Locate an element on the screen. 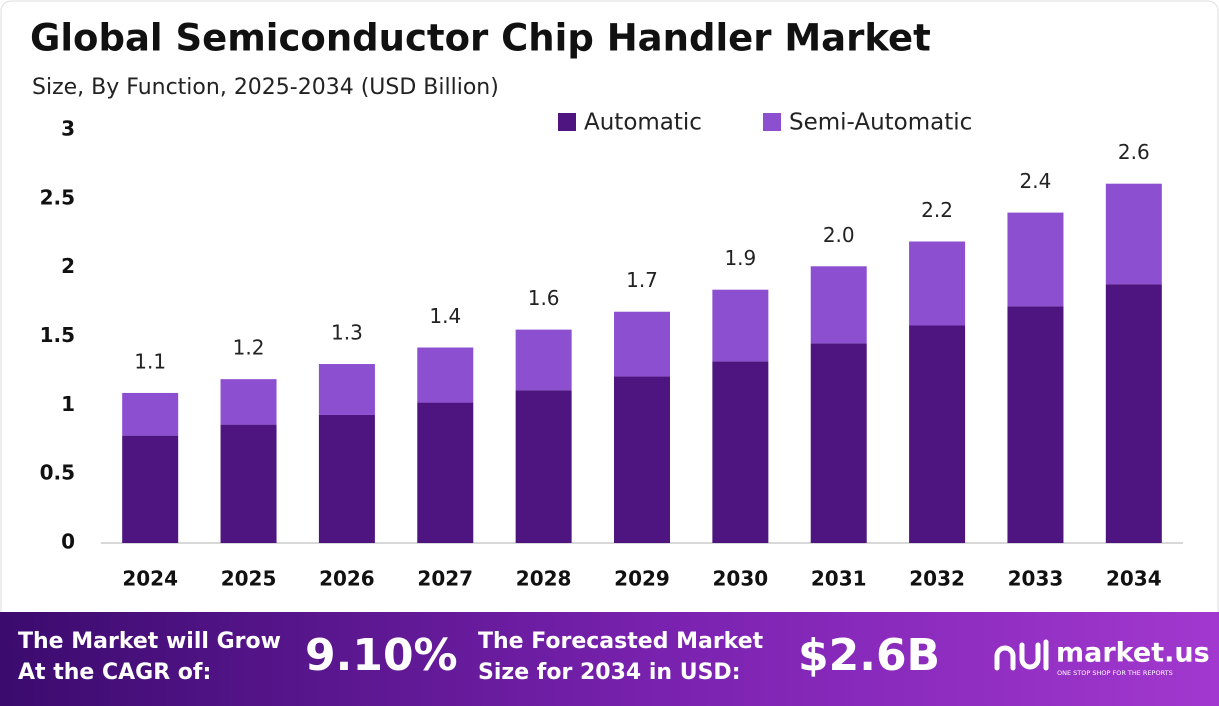 The width and height of the screenshot is (1219, 706). total-label: 2.2 is located at coordinates (937, 210).